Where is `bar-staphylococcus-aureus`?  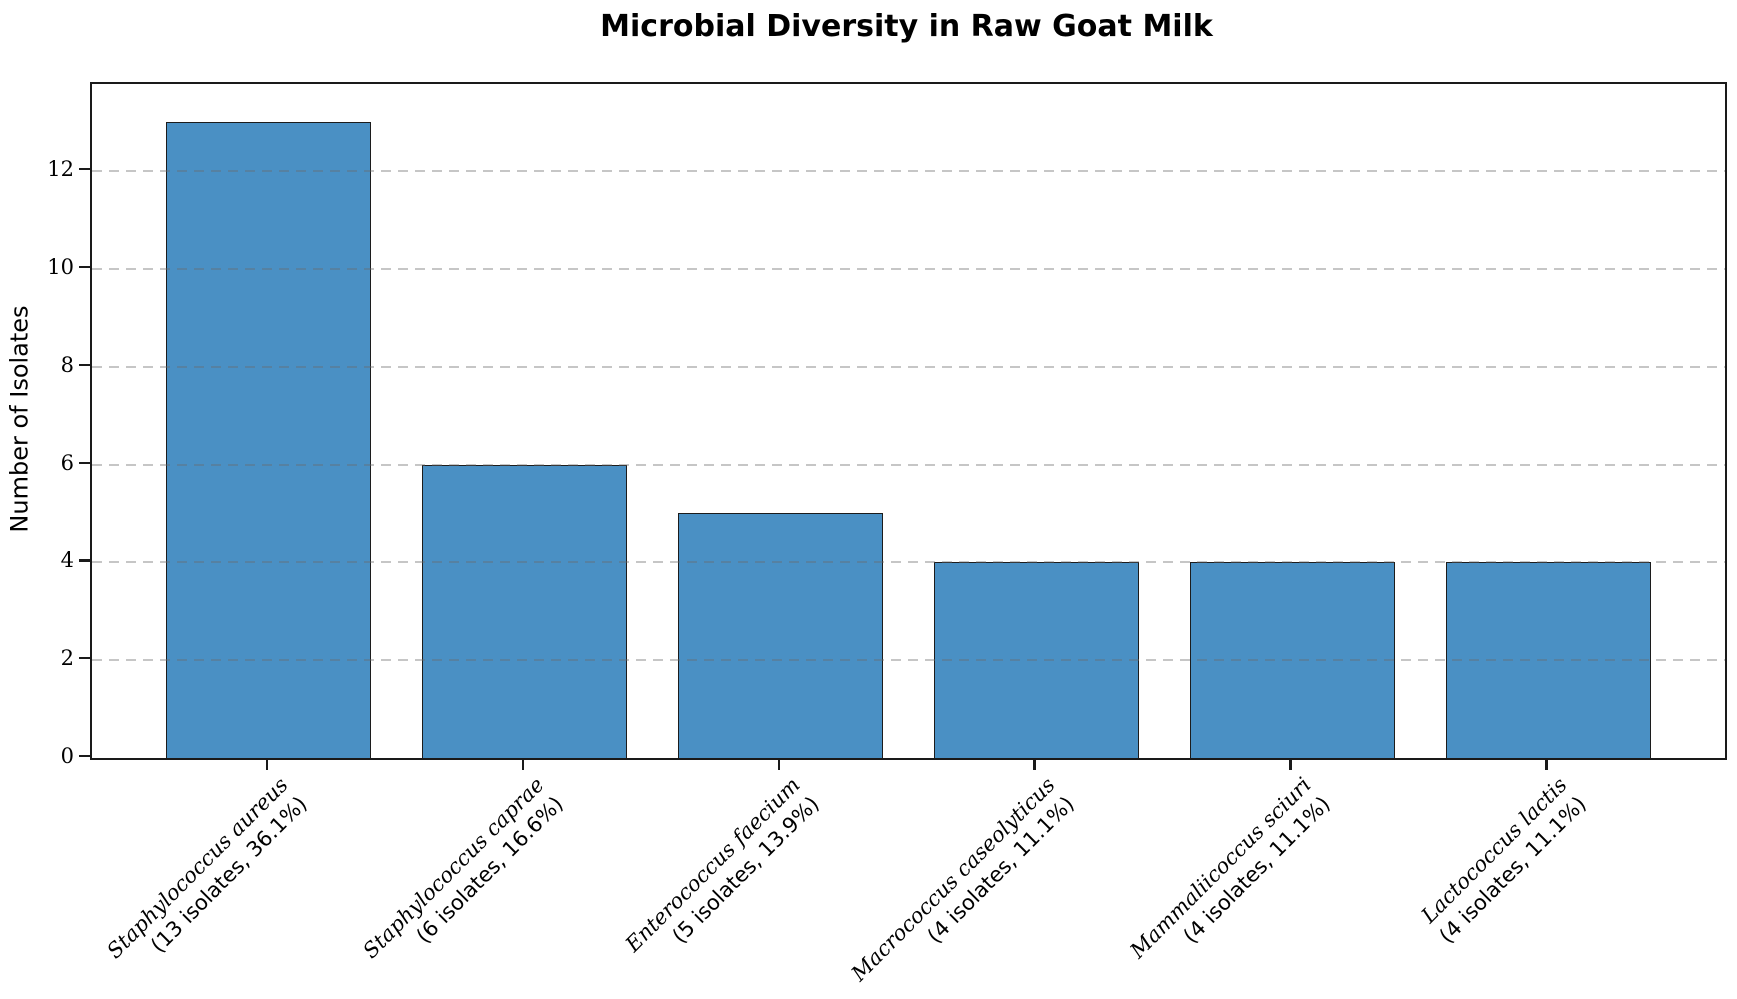
bar-staphylococcus-aureus is located at coordinates (268, 440).